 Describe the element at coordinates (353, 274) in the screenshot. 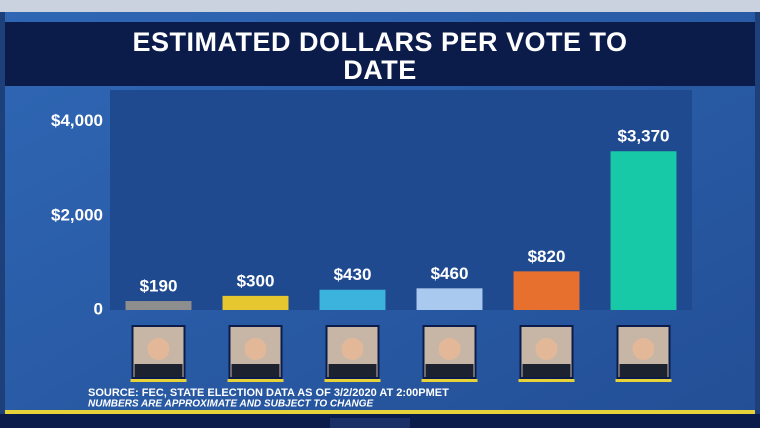

I see `value-label: $430` at that location.